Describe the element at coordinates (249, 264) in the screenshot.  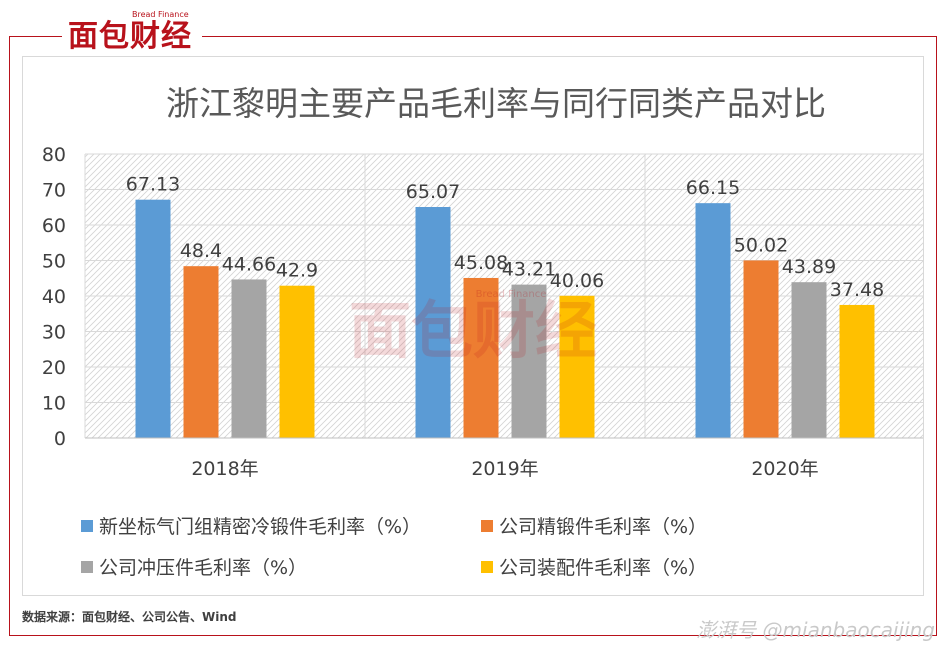
I see `data-label-0-2: 44.66` at that location.